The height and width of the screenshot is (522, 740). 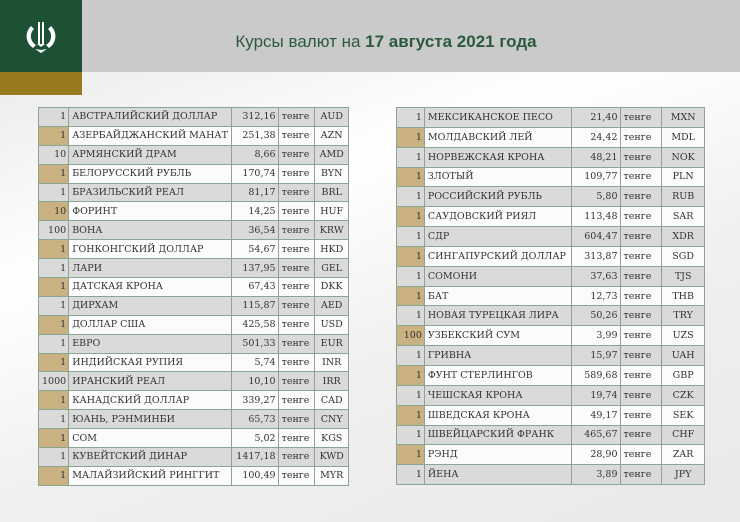 What do you see at coordinates (254, 324) in the screenshot?
I see `rate-cell: 425,58` at bounding box center [254, 324].